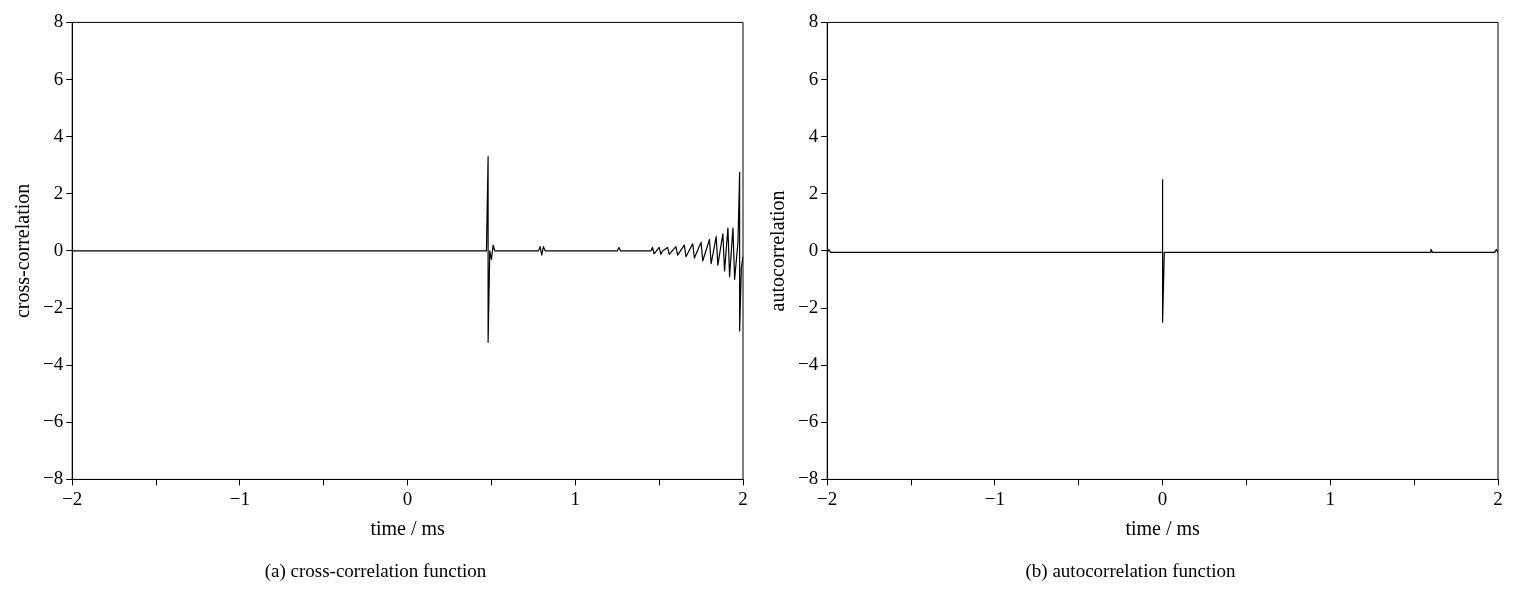 The width and height of the screenshot is (1535, 598). I want to click on y-axis-title: cross-correlation, so click(22, 251).